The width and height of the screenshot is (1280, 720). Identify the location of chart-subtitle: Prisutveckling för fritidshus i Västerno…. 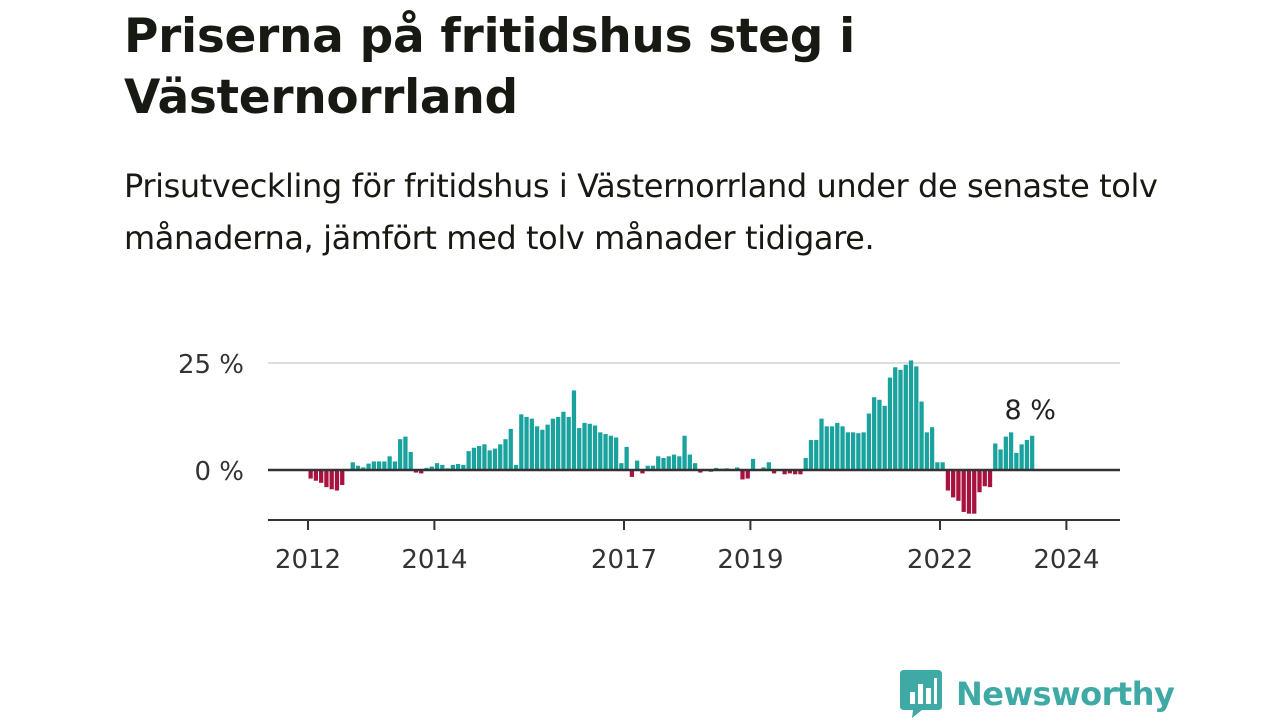
(641, 212).